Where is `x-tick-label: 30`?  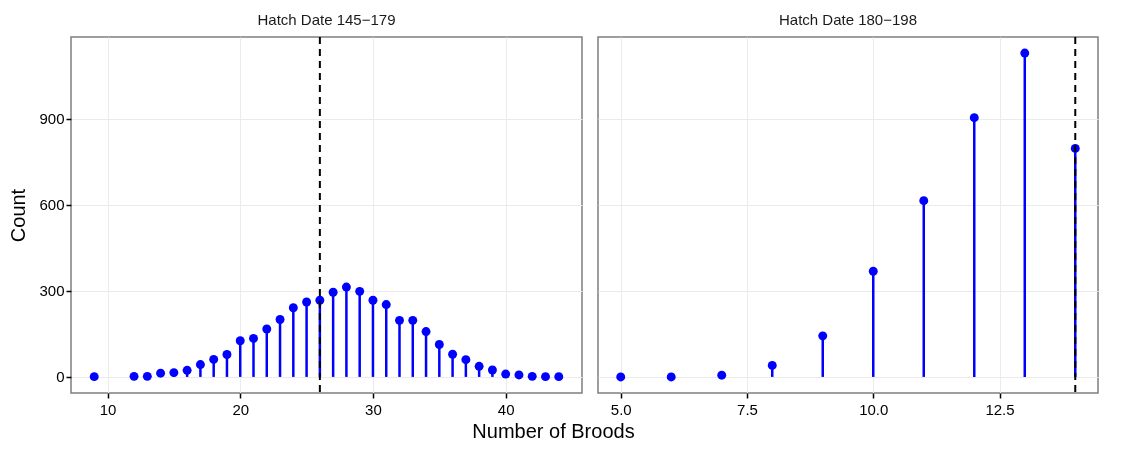
x-tick-label: 30 is located at coordinates (373, 409).